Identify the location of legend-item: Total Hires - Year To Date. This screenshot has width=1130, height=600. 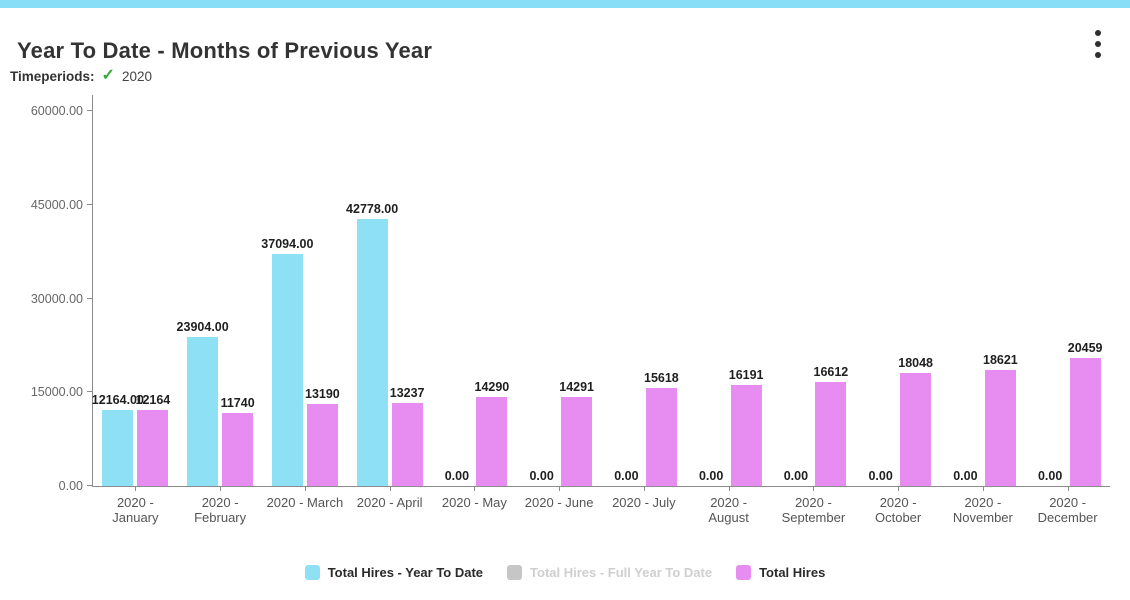
(393, 572).